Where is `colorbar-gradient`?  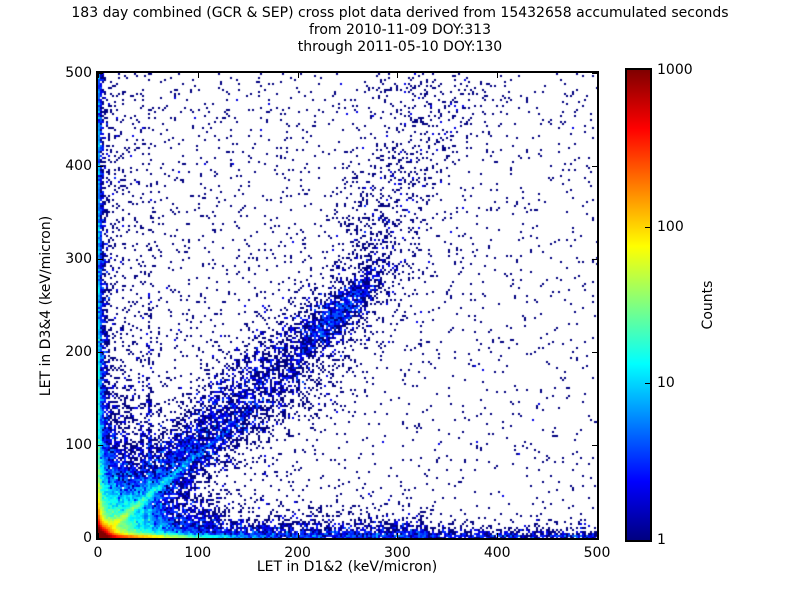 colorbar-gradient is located at coordinates (638, 305).